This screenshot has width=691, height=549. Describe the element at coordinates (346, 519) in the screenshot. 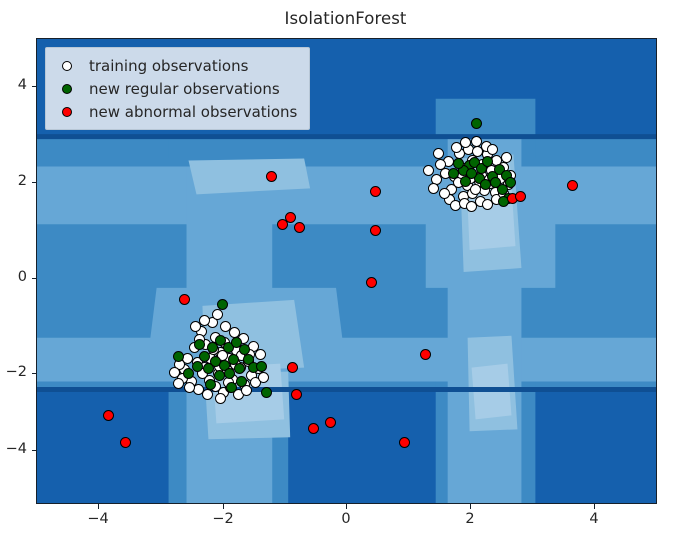

I see `x-tick-label: 0` at that location.